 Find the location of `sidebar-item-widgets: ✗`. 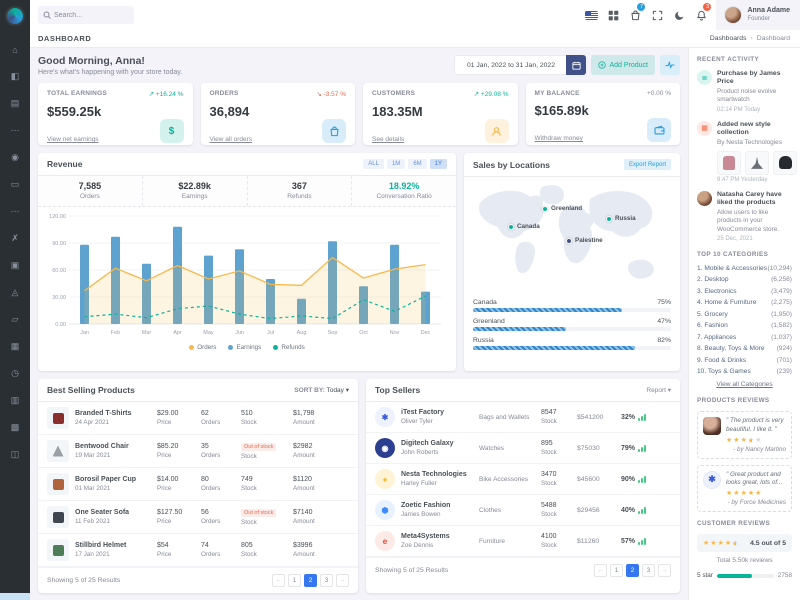

sidebar-item-widgets: ✗ is located at coordinates (15, 238).